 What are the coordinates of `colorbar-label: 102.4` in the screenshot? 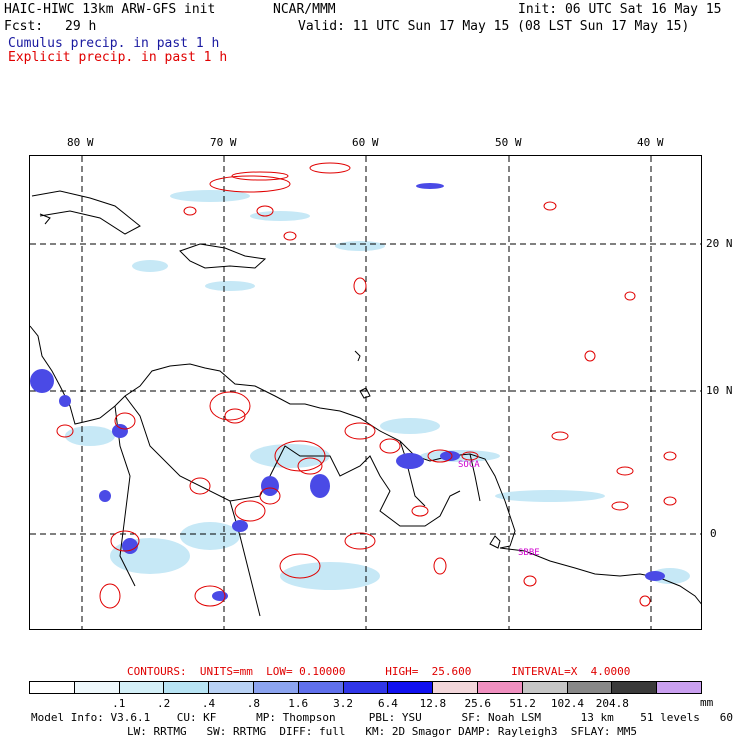 It's located at (567, 703).